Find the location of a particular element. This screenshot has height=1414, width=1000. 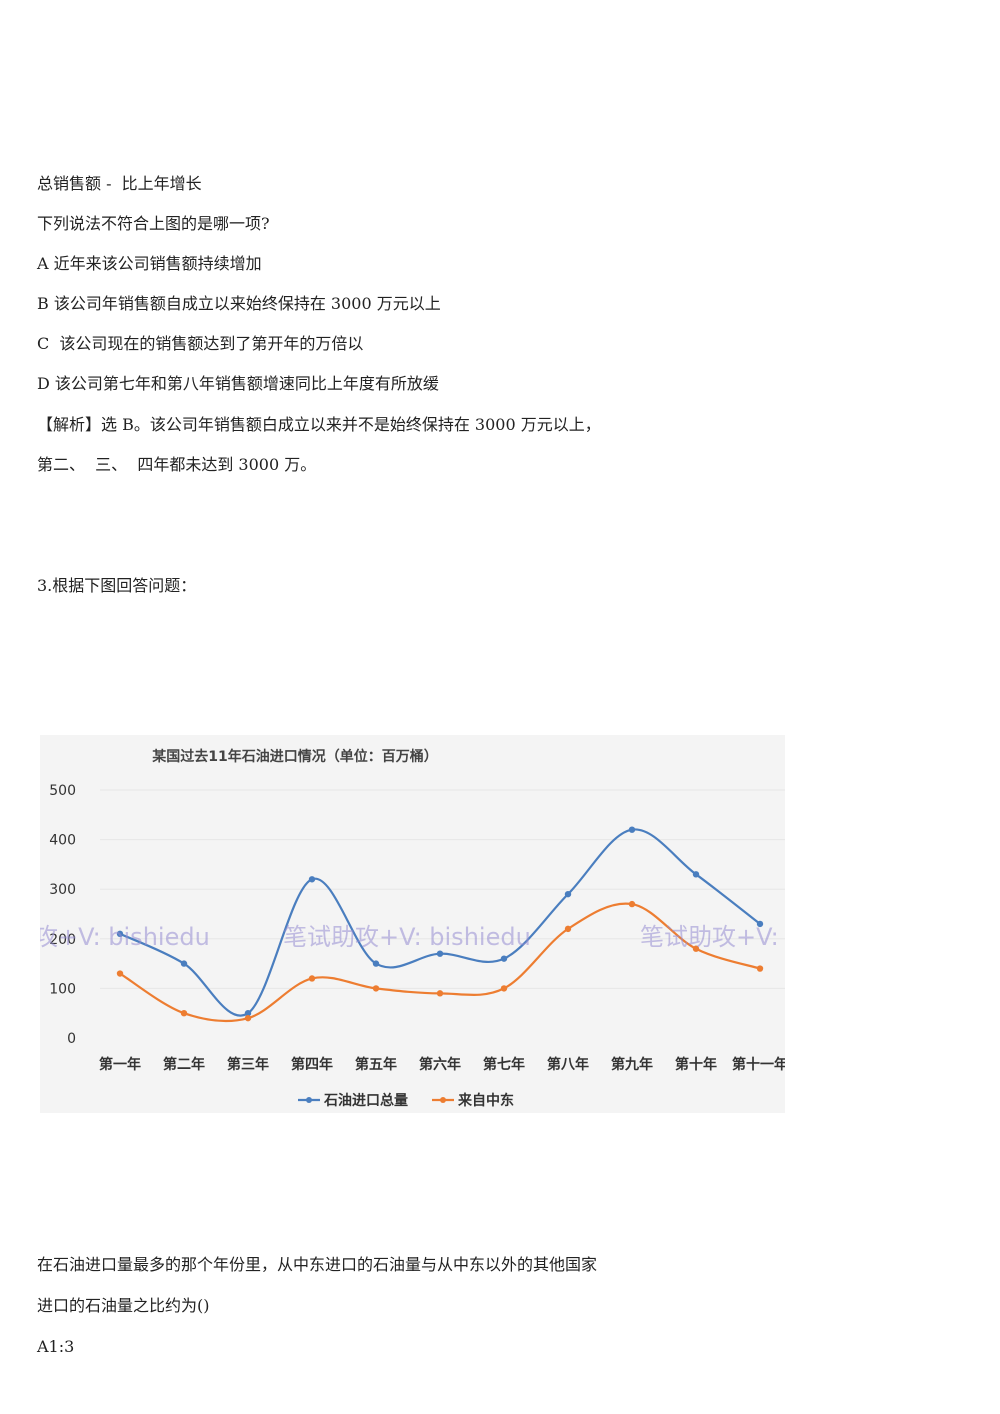

x-category-label: 第五年 is located at coordinates (376, 1064).